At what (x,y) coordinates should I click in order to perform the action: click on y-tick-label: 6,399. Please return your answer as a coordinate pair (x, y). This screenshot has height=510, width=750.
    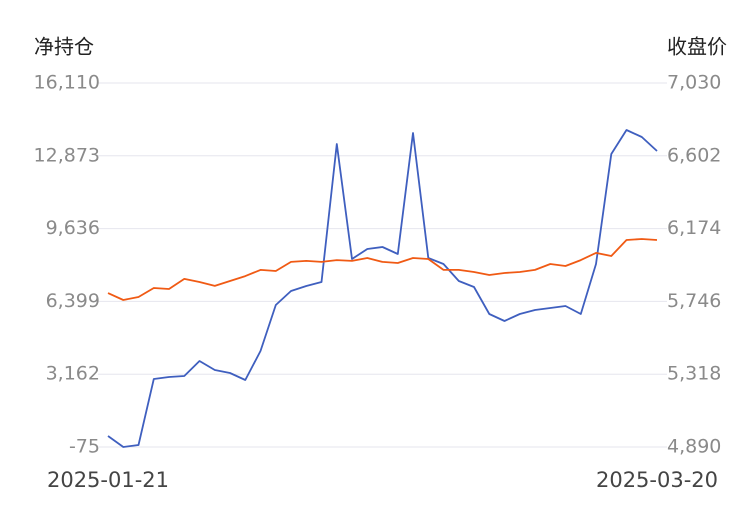
    Looking at the image, I should click on (73, 301).